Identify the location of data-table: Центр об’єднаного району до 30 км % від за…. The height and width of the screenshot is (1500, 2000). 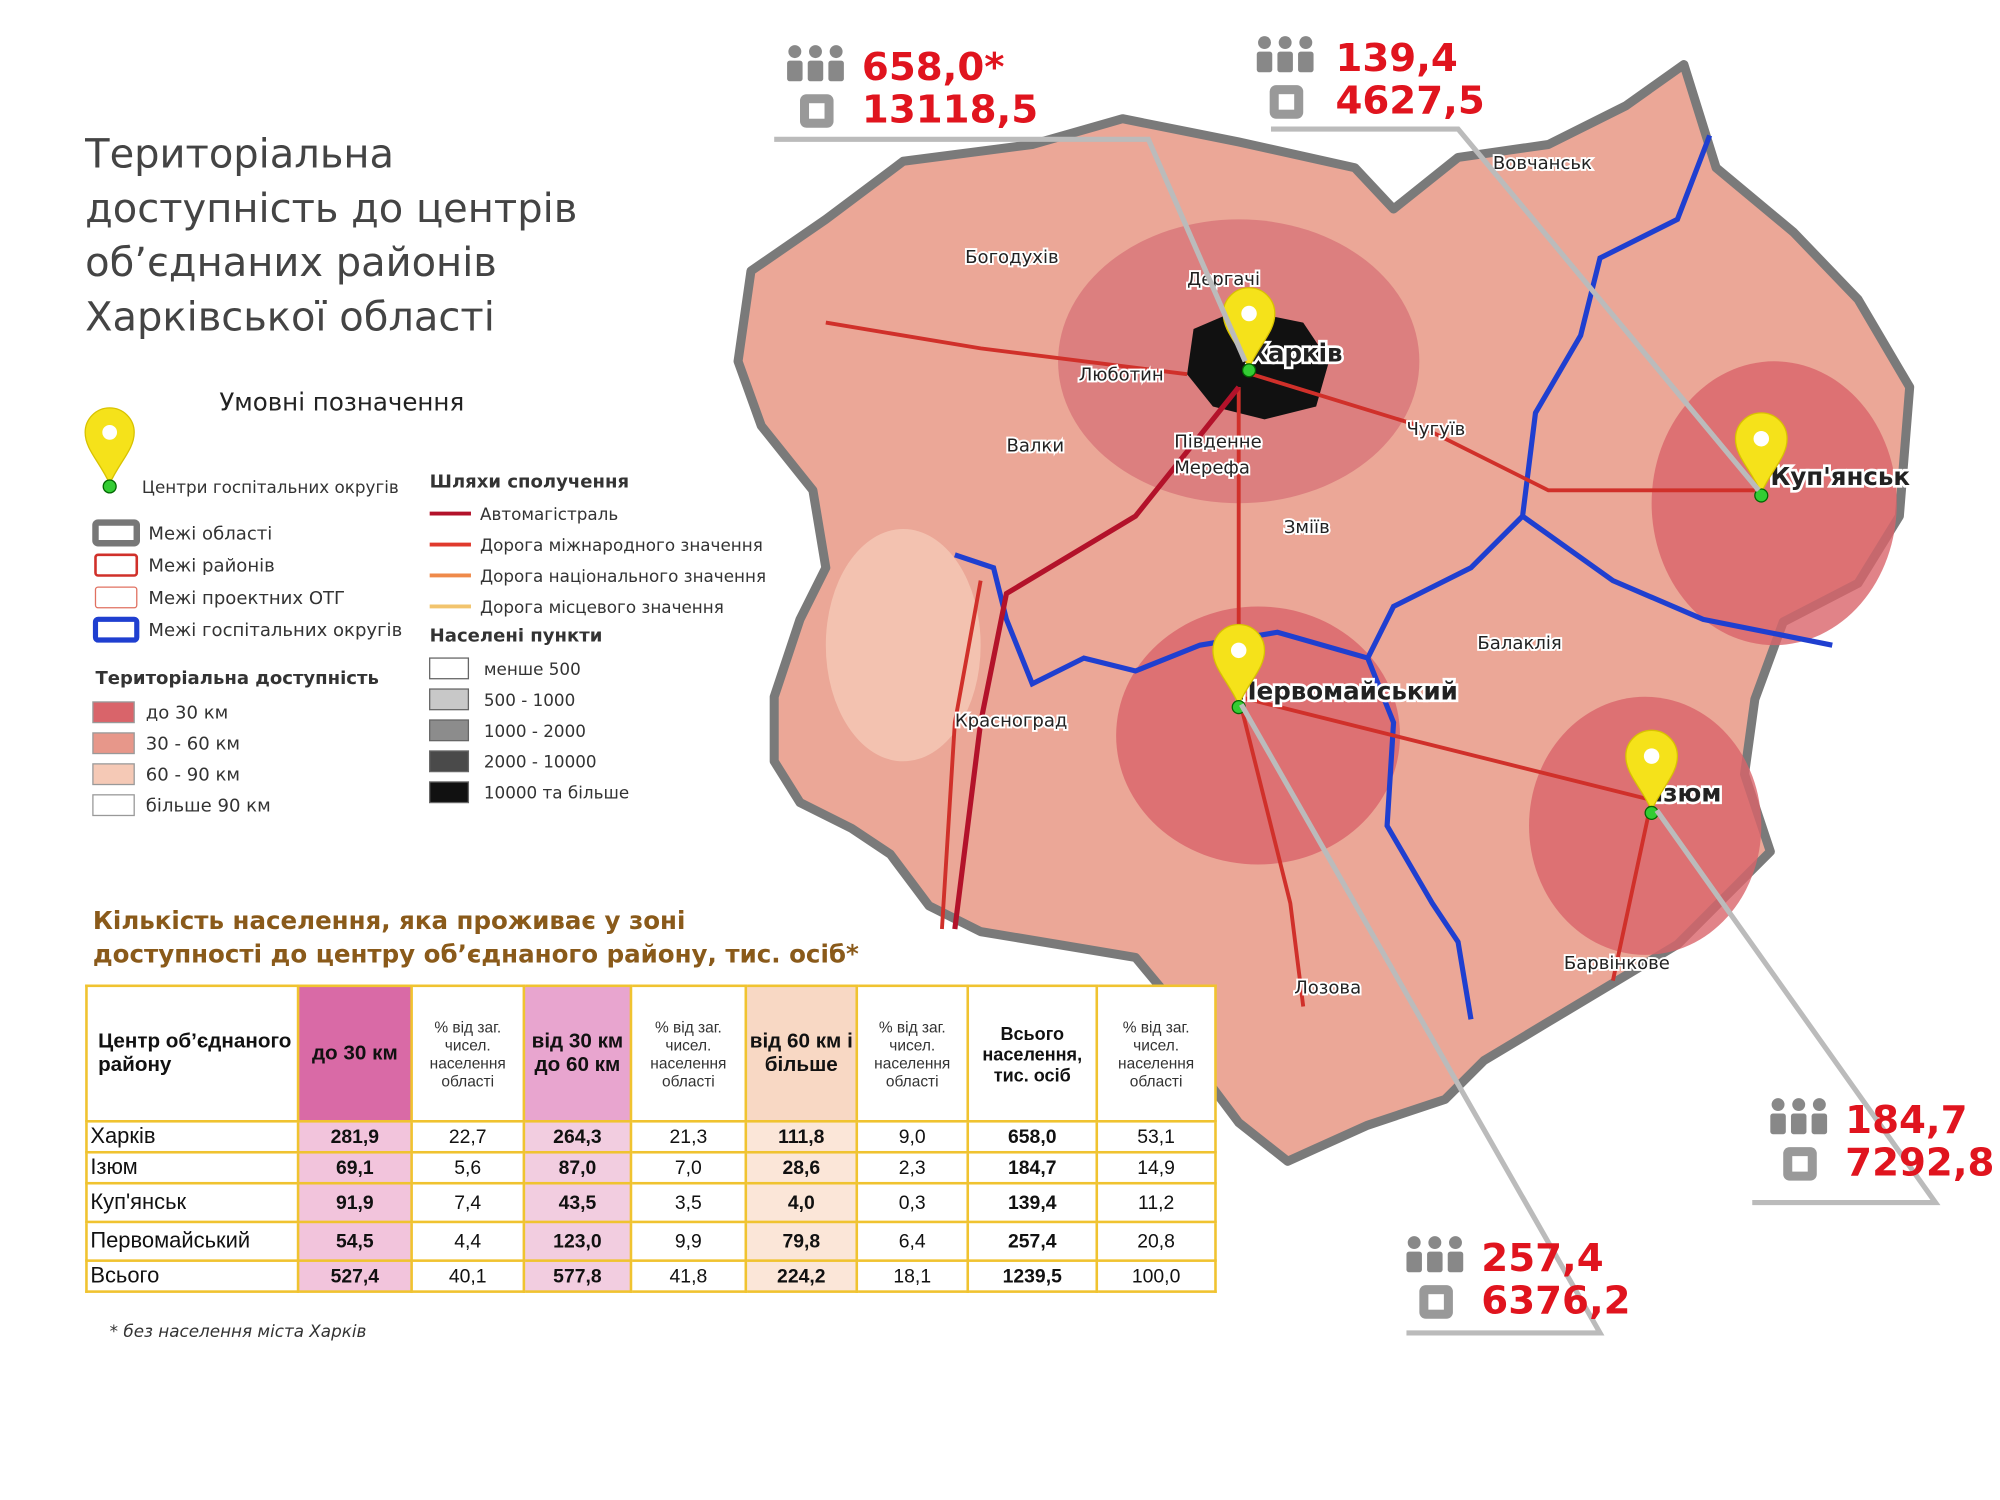
(651, 1138).